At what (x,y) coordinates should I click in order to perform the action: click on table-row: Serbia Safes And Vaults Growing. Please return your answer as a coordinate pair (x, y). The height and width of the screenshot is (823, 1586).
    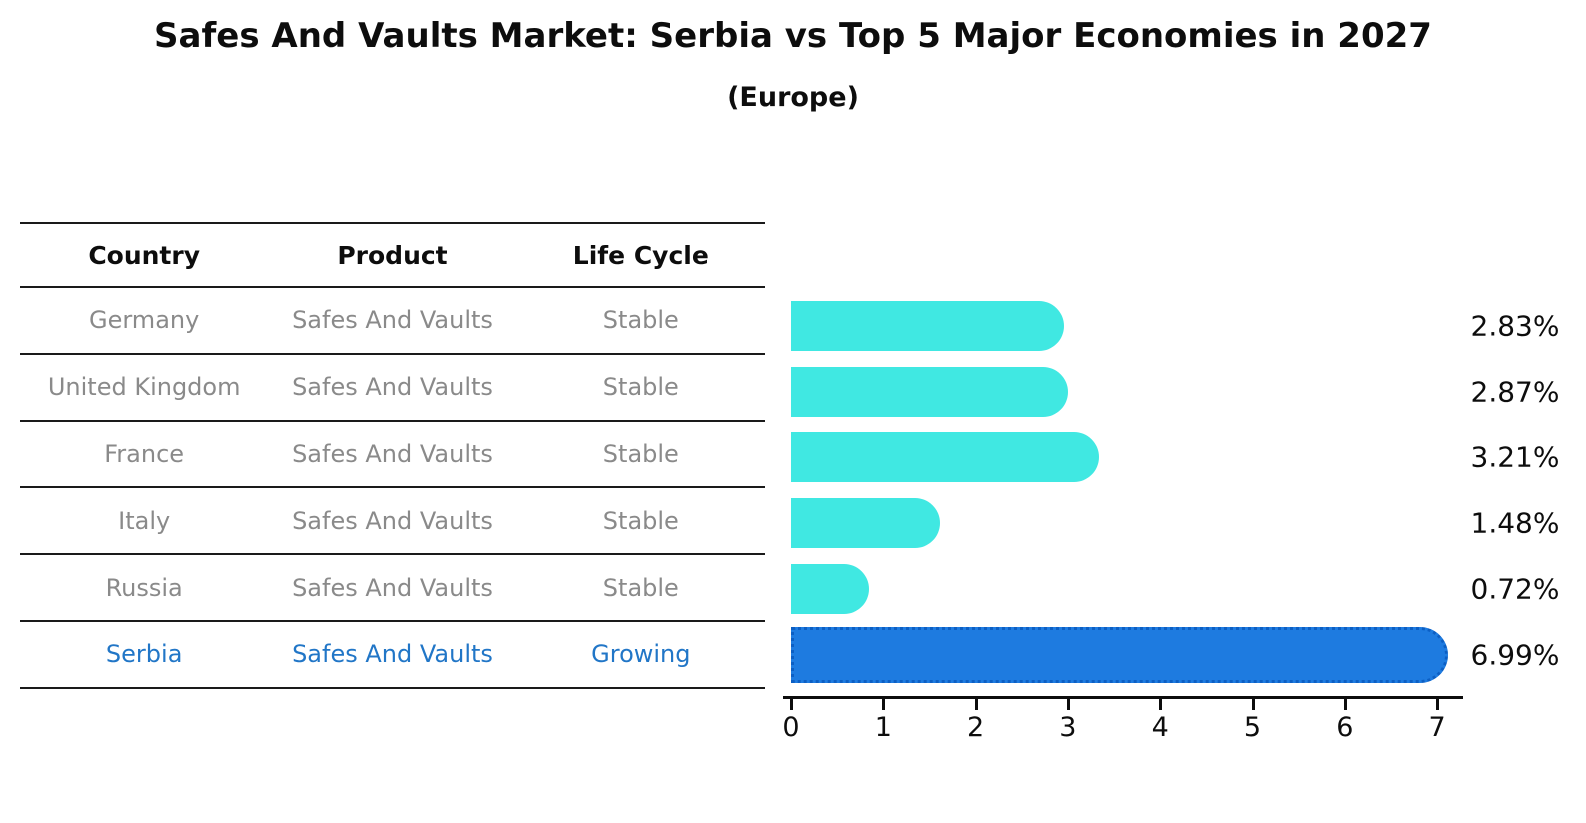
    Looking at the image, I should click on (392, 655).